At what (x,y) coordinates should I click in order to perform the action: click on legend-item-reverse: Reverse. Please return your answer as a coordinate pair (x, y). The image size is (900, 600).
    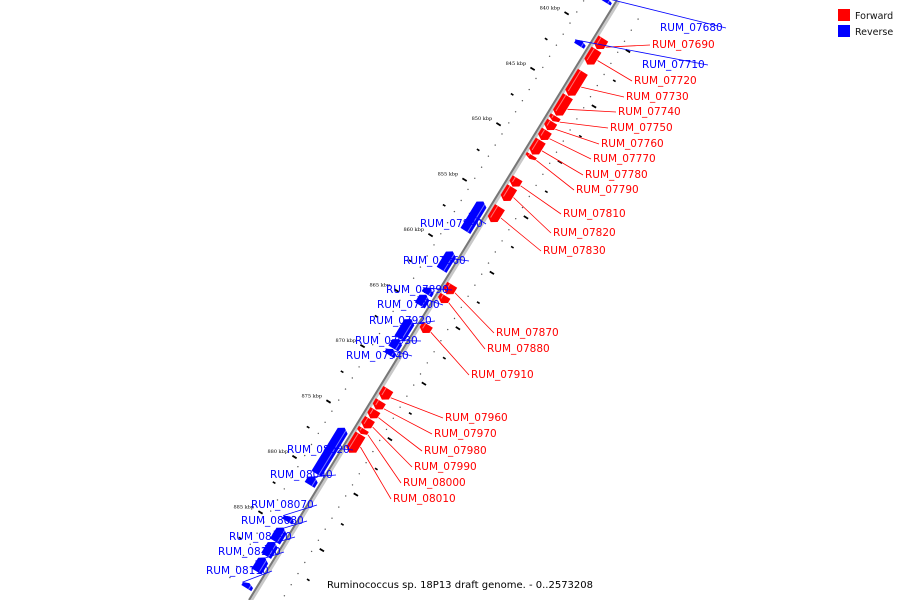
    Looking at the image, I should click on (865, 31).